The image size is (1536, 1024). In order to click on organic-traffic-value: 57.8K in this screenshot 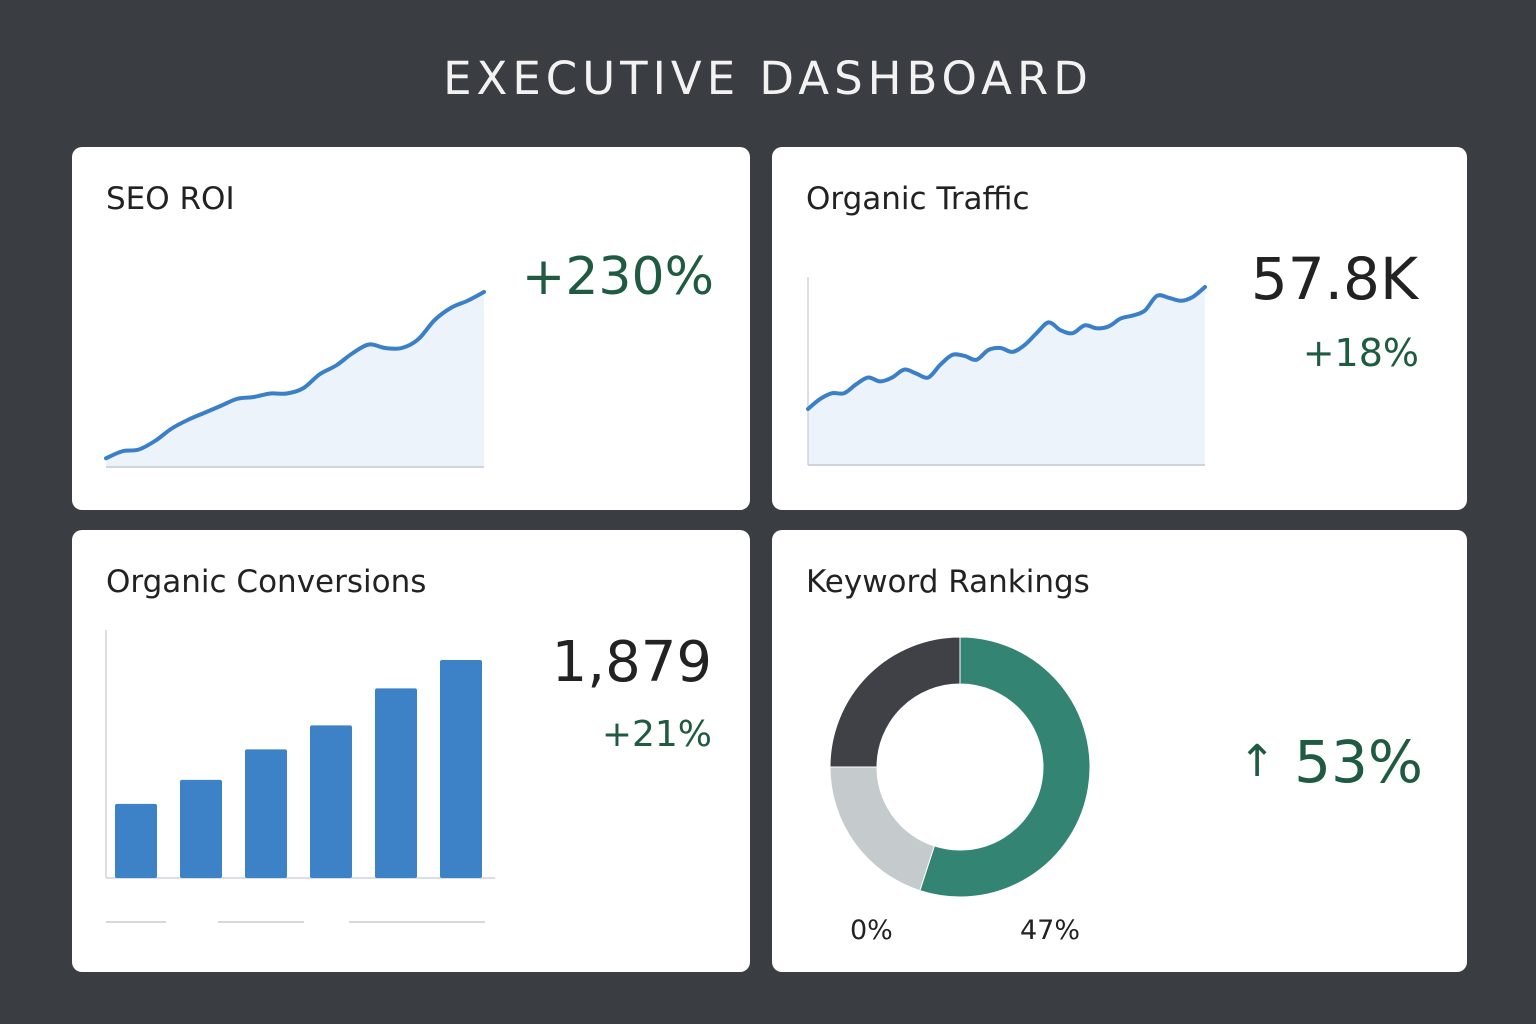, I will do `click(1334, 279)`.